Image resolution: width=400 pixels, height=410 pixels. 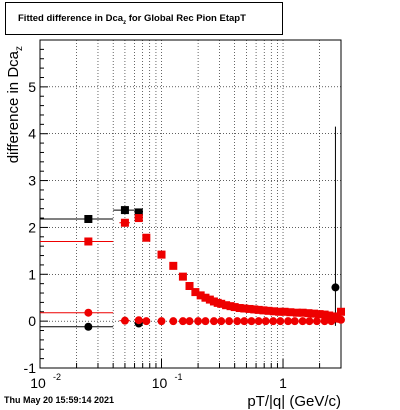 What do you see at coordinates (32, 134) in the screenshot?
I see `y-tick-label: 4` at bounding box center [32, 134].